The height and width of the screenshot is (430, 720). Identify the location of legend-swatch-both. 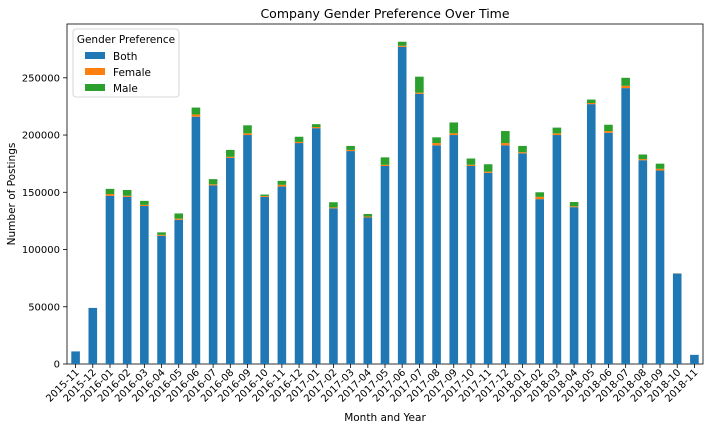
(95, 55).